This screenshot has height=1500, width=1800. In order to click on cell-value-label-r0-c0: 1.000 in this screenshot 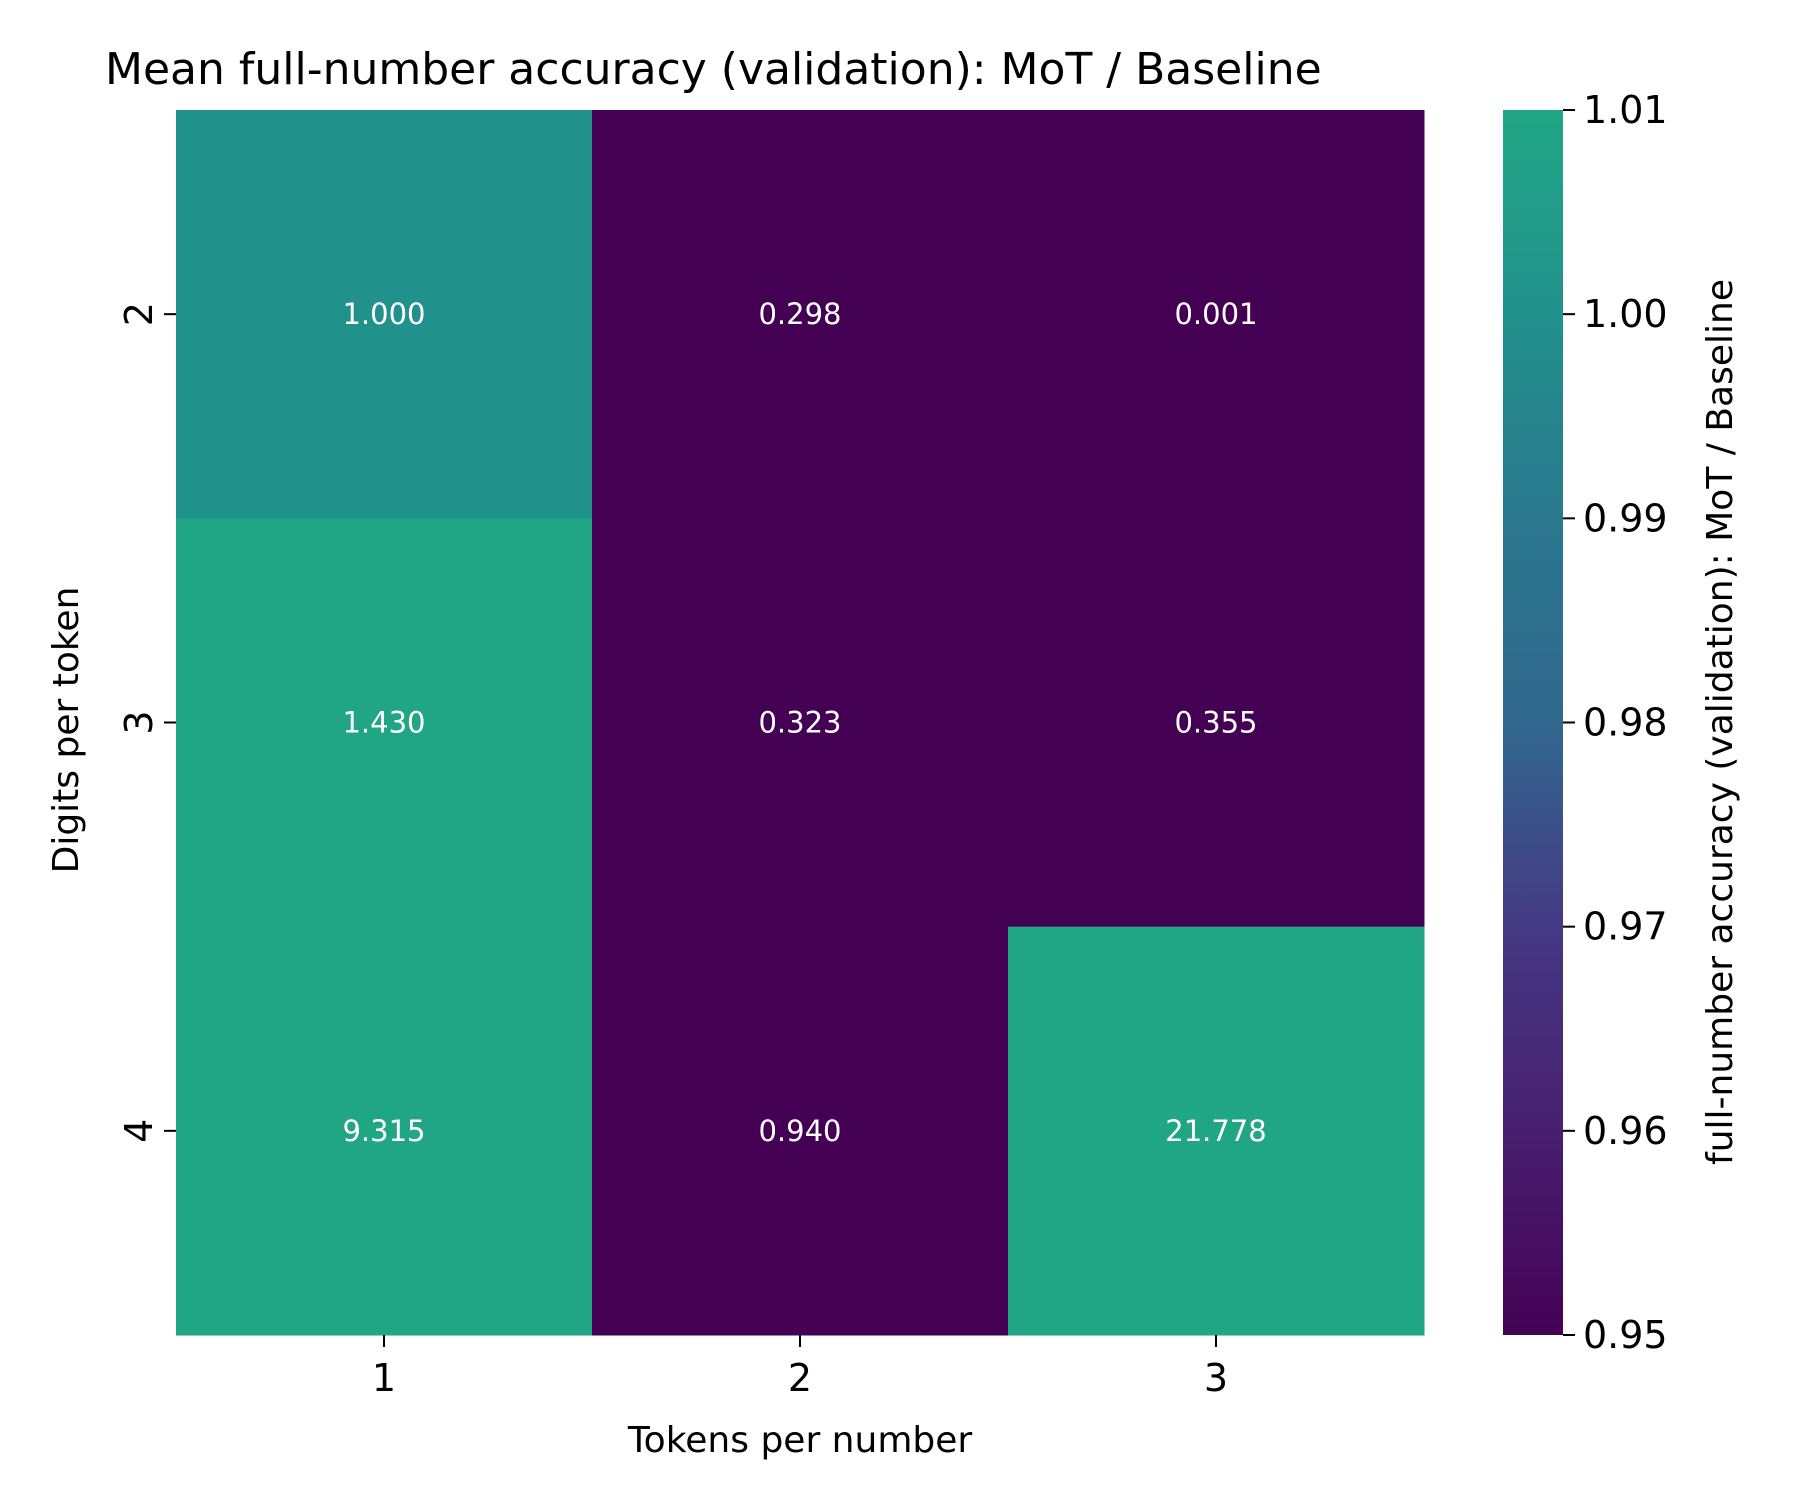, I will do `click(383, 314)`.